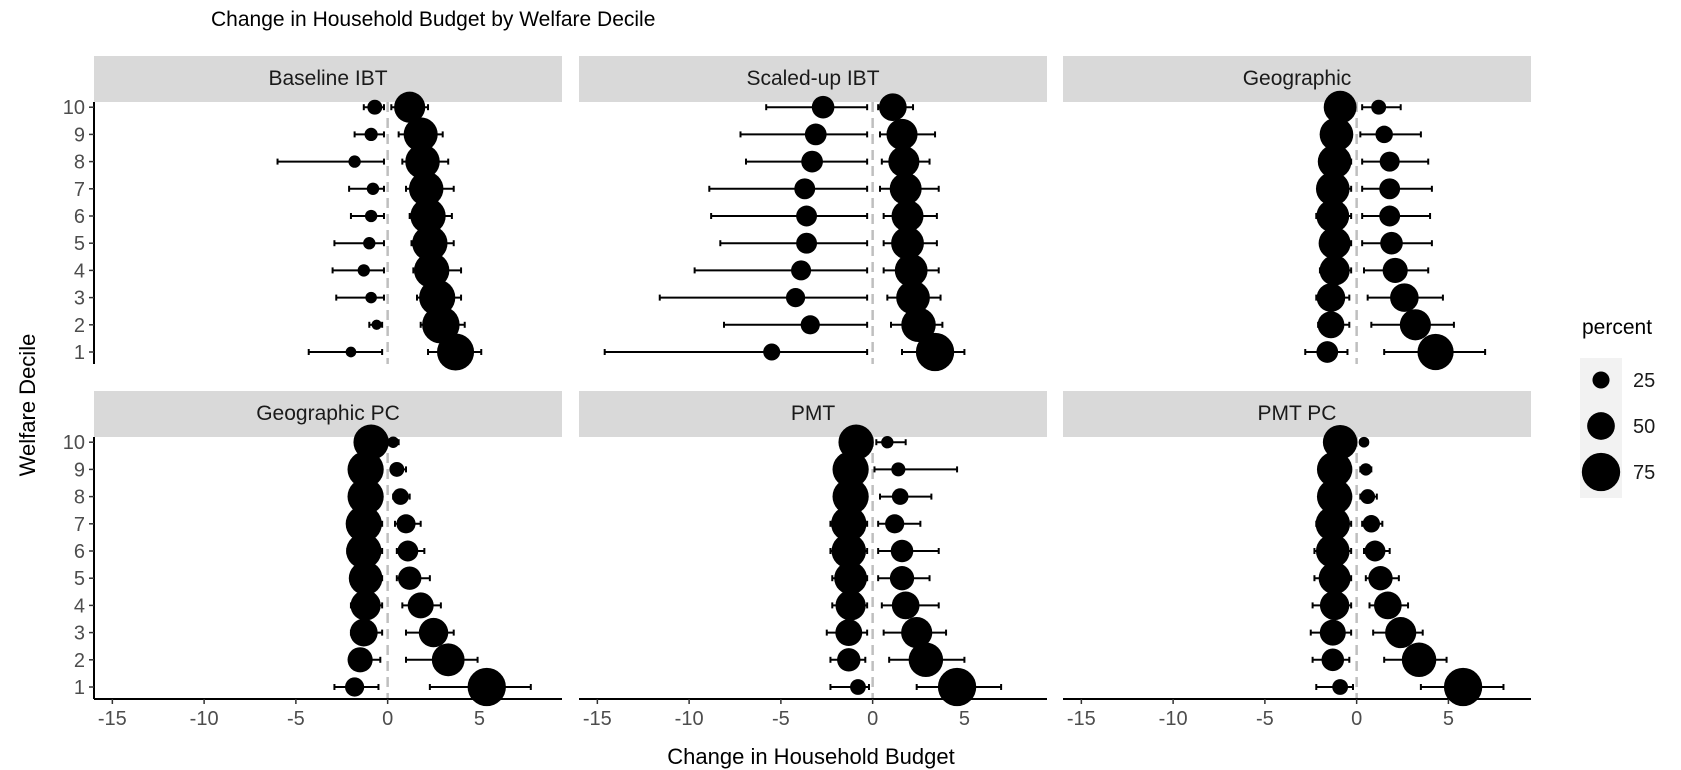 Image resolution: width=1681 pixels, height=770 pixels. What do you see at coordinates (1265, 719) in the screenshot?
I see `x-tick-label: -5` at bounding box center [1265, 719].